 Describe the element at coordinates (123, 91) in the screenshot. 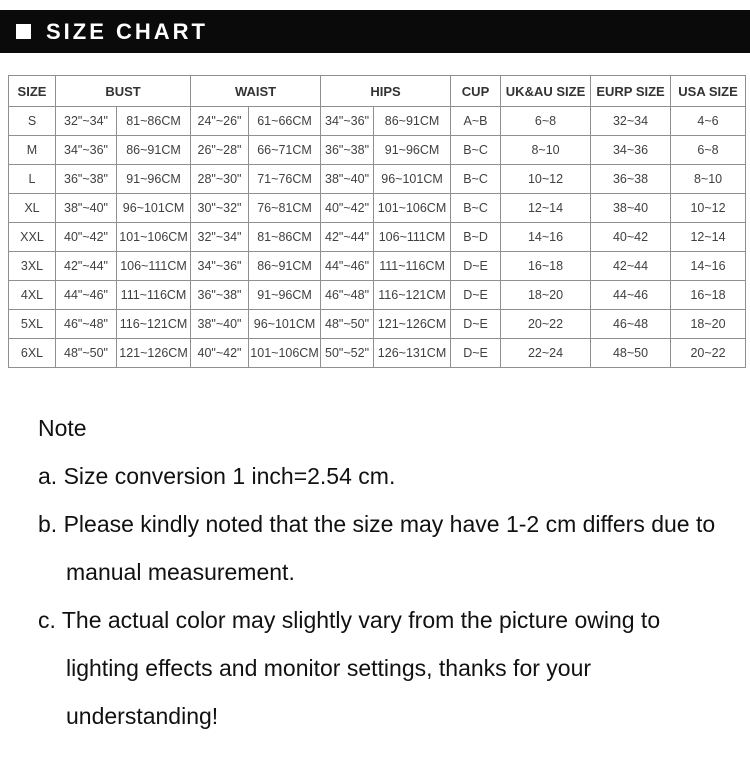

I see `column-header: BUST` at that location.